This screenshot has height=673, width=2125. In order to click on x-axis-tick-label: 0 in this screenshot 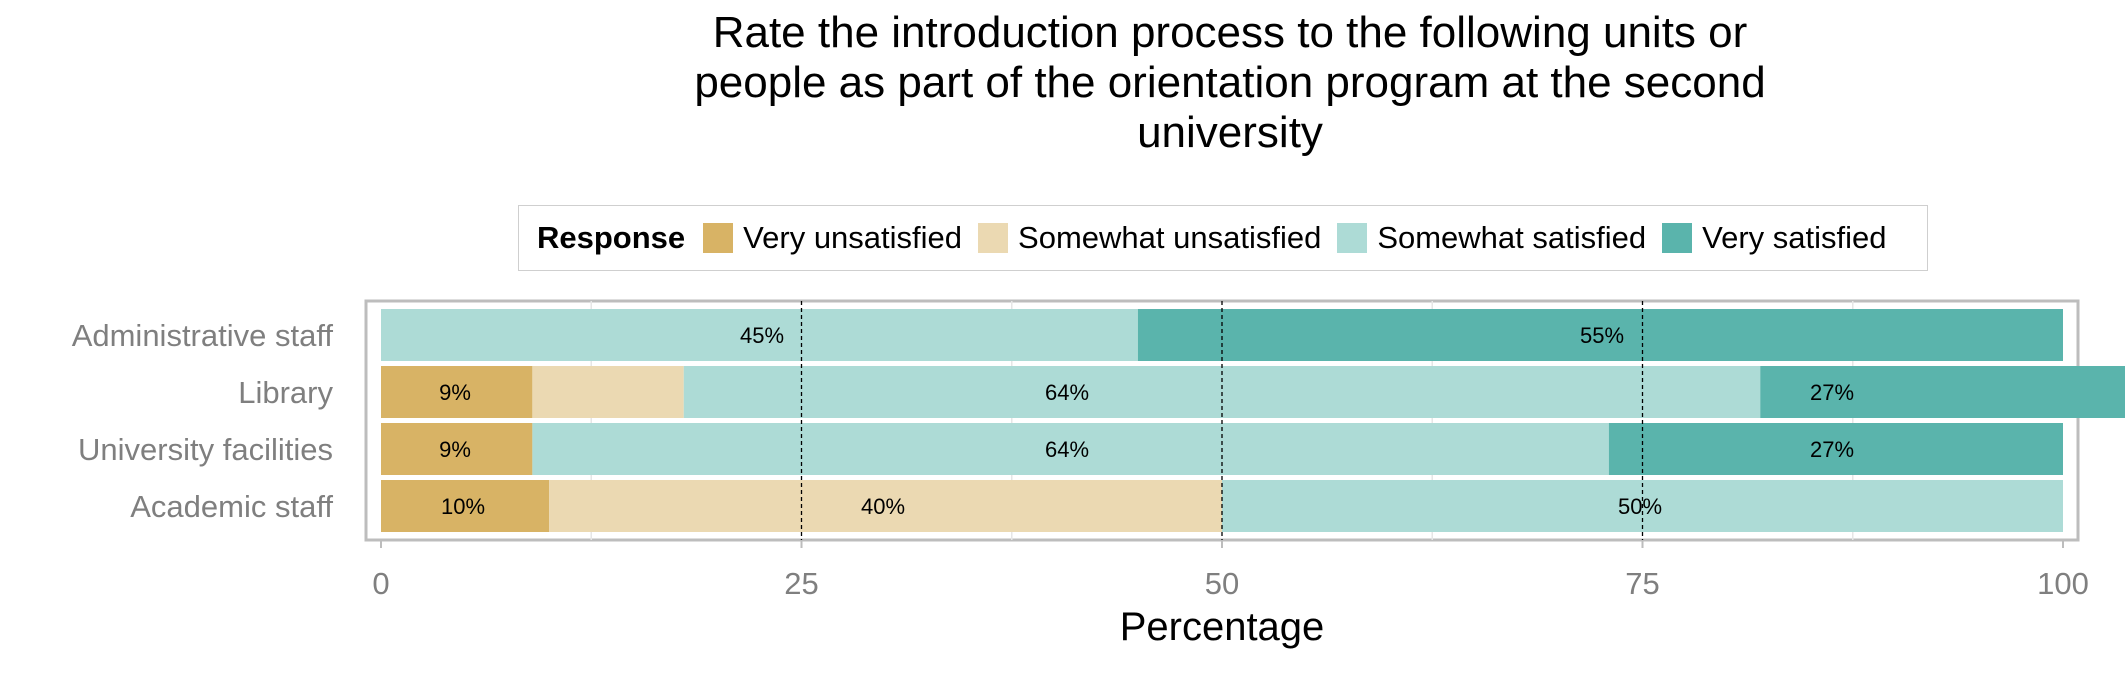, I will do `click(380, 583)`.